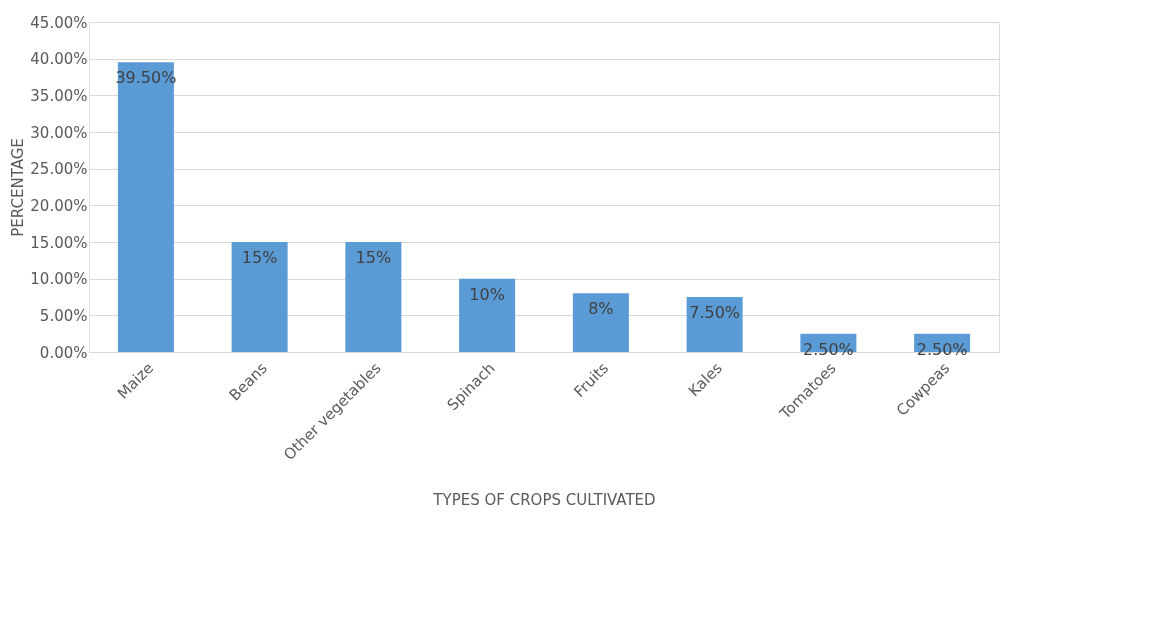  Describe the element at coordinates (601, 309) in the screenshot. I see `data-label: 8%` at that location.